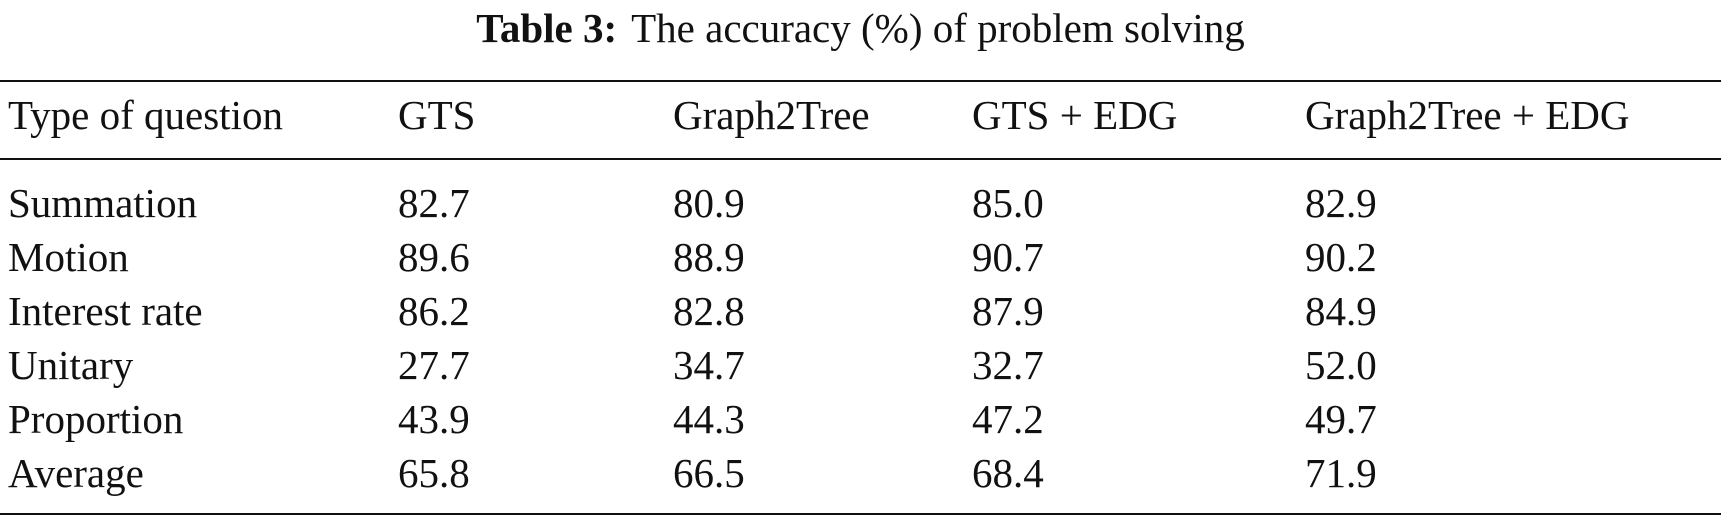 The height and width of the screenshot is (517, 1721). Describe the element at coordinates (709, 311) in the screenshot. I see `cell-graph2tree: 82.8` at that location.